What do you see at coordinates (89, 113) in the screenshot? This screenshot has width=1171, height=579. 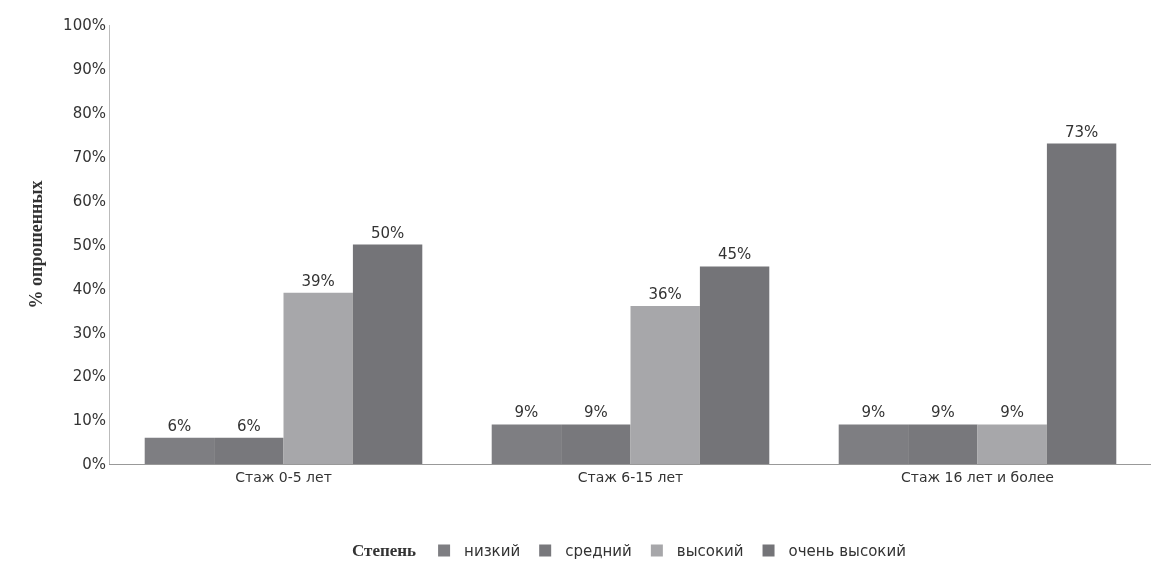 I see `y-tick-label: 80%` at bounding box center [89, 113].